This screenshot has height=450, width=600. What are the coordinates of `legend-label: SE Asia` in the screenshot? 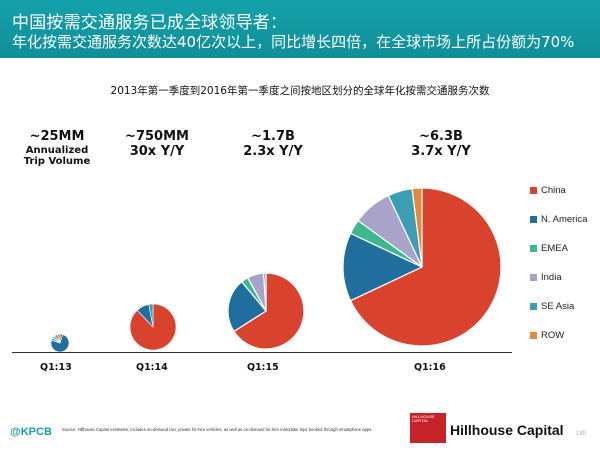 It's located at (558, 306).